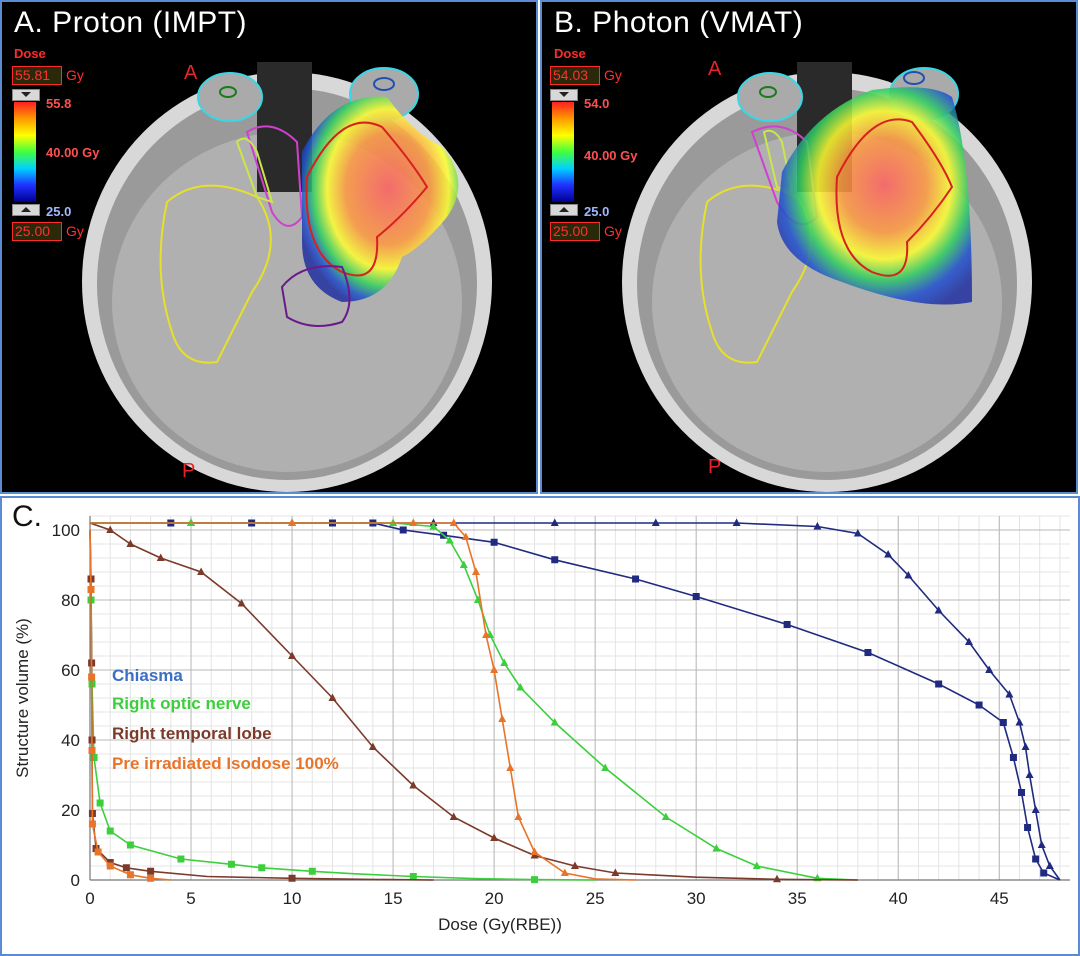  Describe the element at coordinates (70, 600) in the screenshot. I see `y-tick-label: 80` at that location.